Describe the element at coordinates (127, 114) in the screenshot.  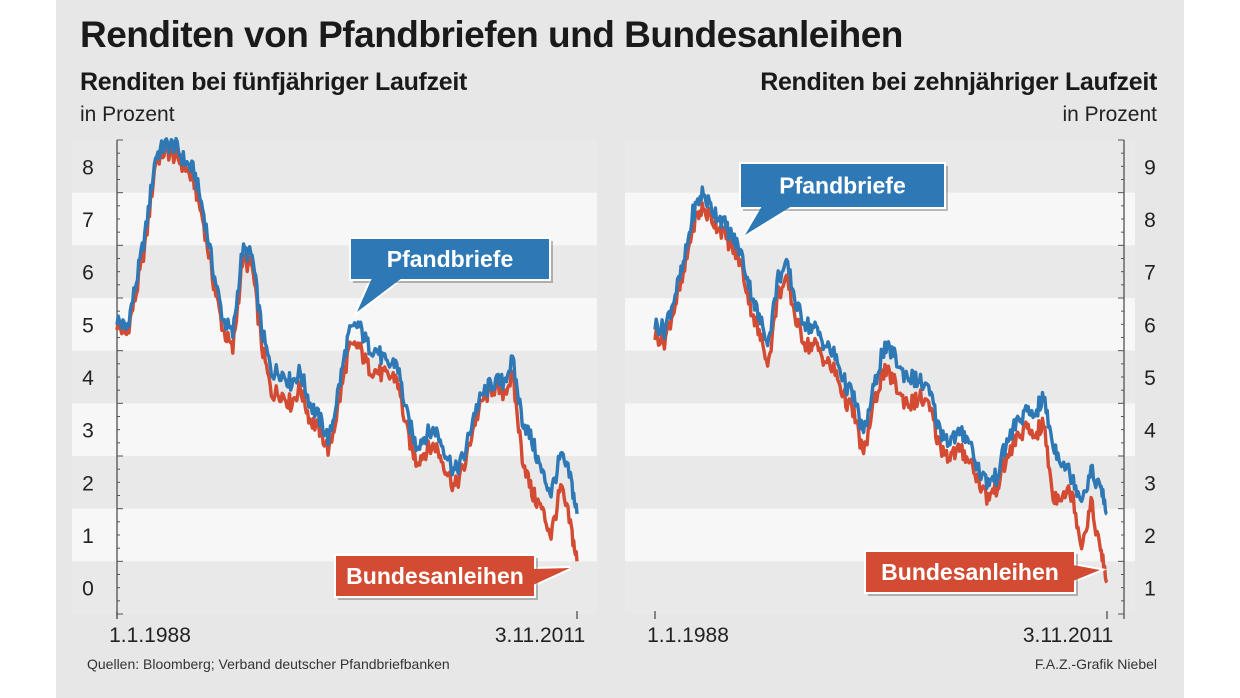
I see `left-chart-unit: in Prozent` at that location.